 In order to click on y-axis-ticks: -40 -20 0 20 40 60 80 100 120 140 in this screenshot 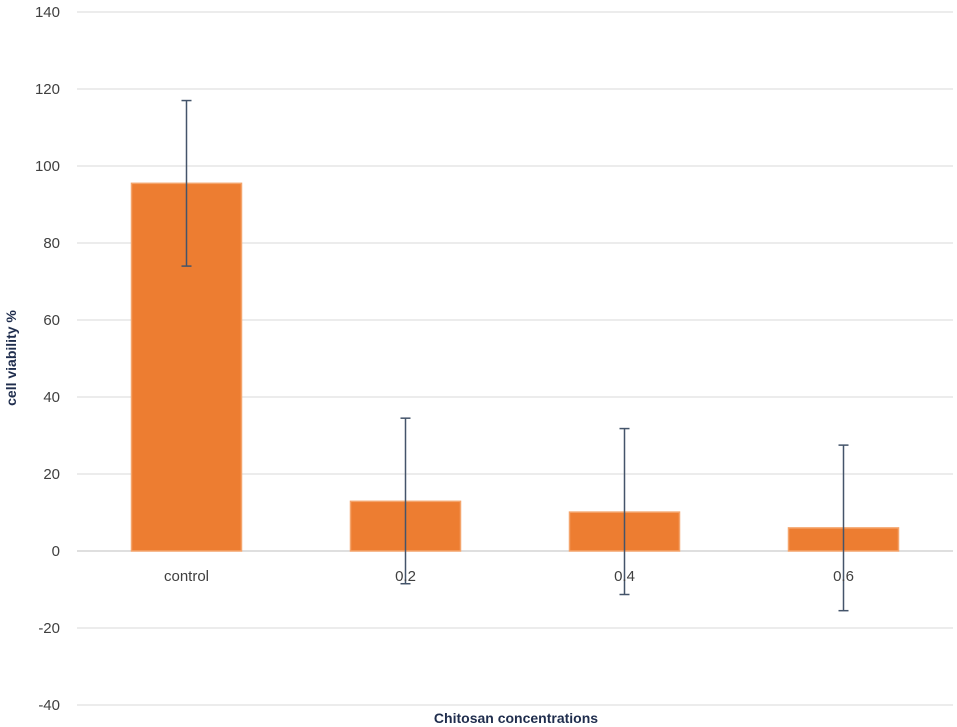, I will do `click(47, 359)`.